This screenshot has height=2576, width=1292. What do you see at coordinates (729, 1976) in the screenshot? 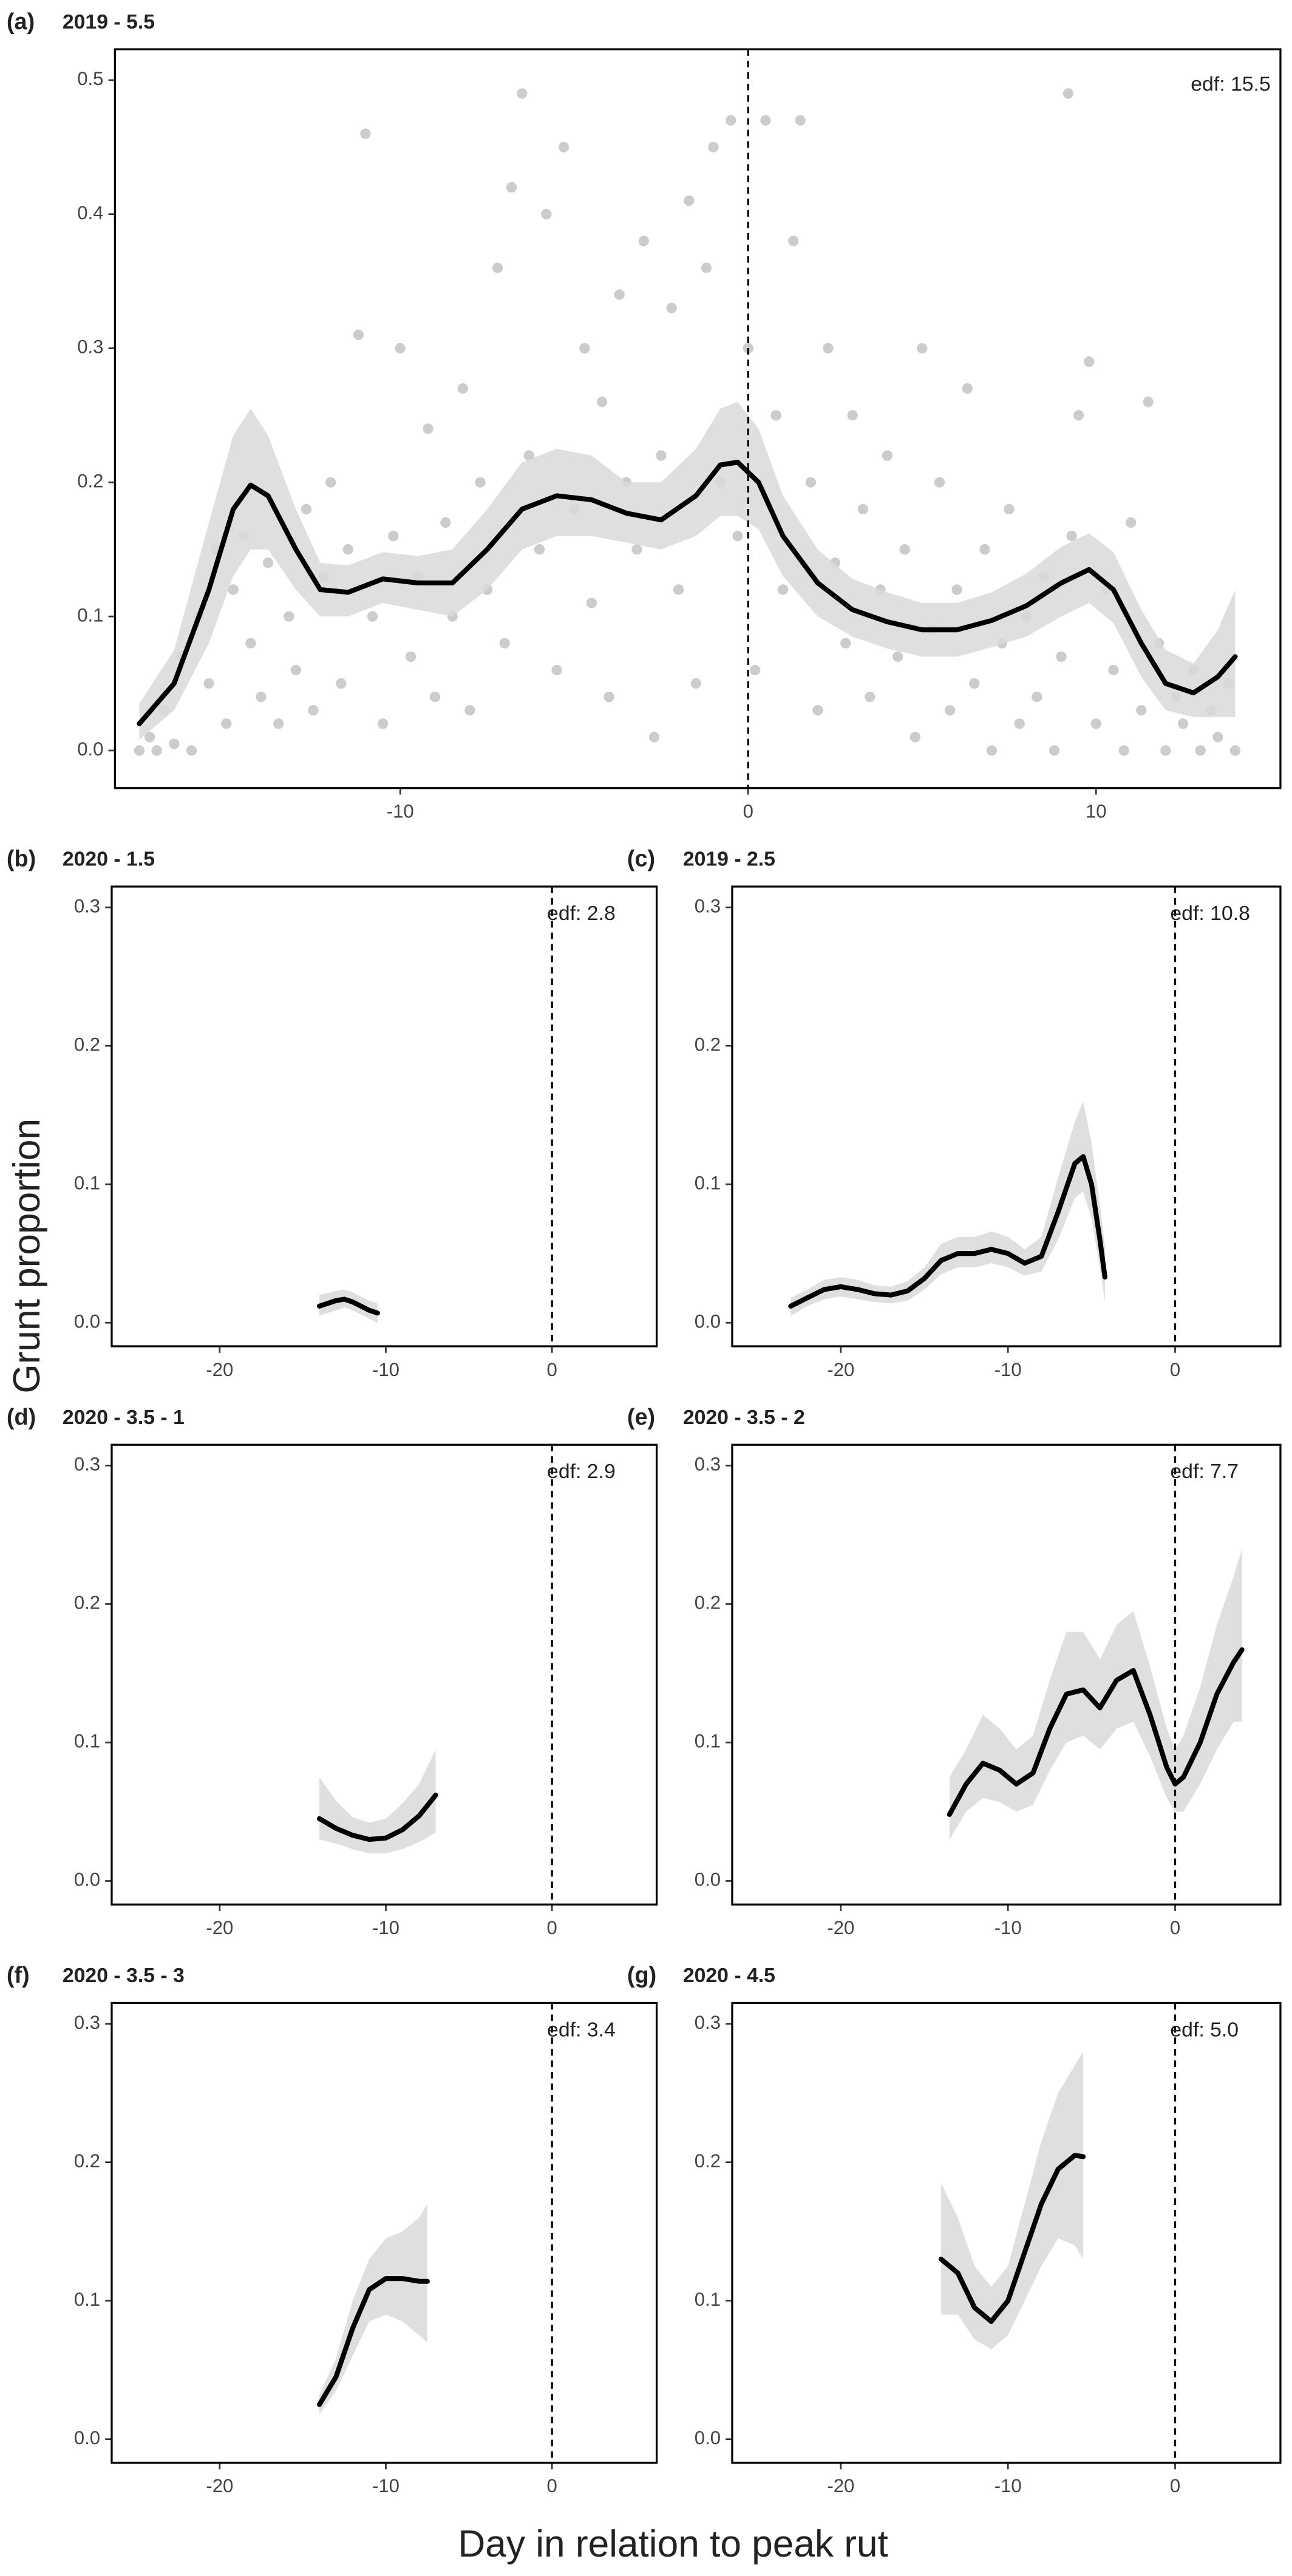
I see `panel-title: 2020 - 4.5` at bounding box center [729, 1976].